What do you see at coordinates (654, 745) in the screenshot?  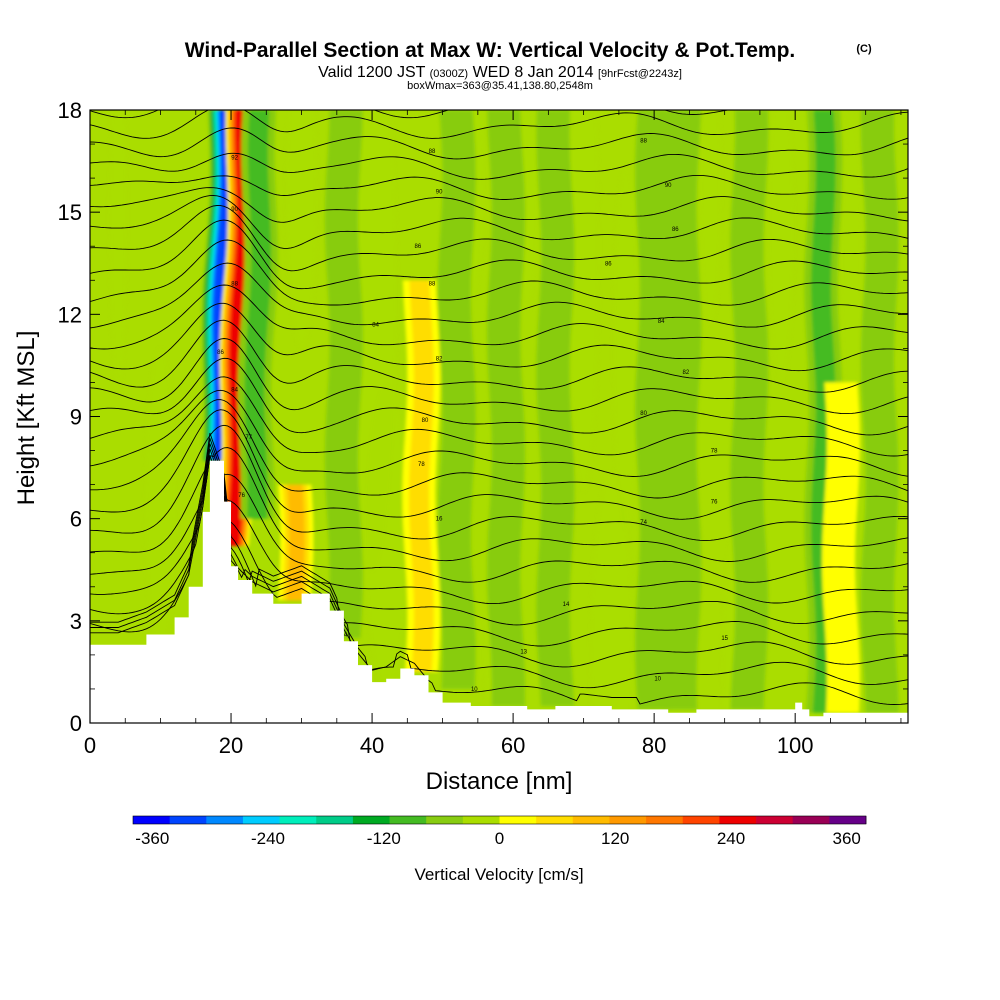 I see `x-tick-label: 80` at bounding box center [654, 745].